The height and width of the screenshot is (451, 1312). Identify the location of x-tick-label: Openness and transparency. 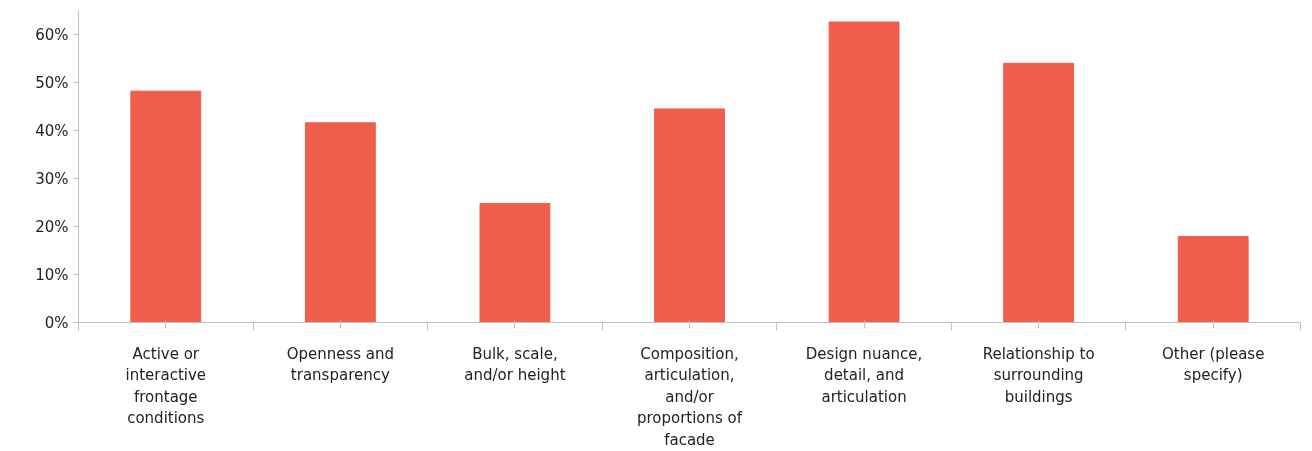
(340, 364).